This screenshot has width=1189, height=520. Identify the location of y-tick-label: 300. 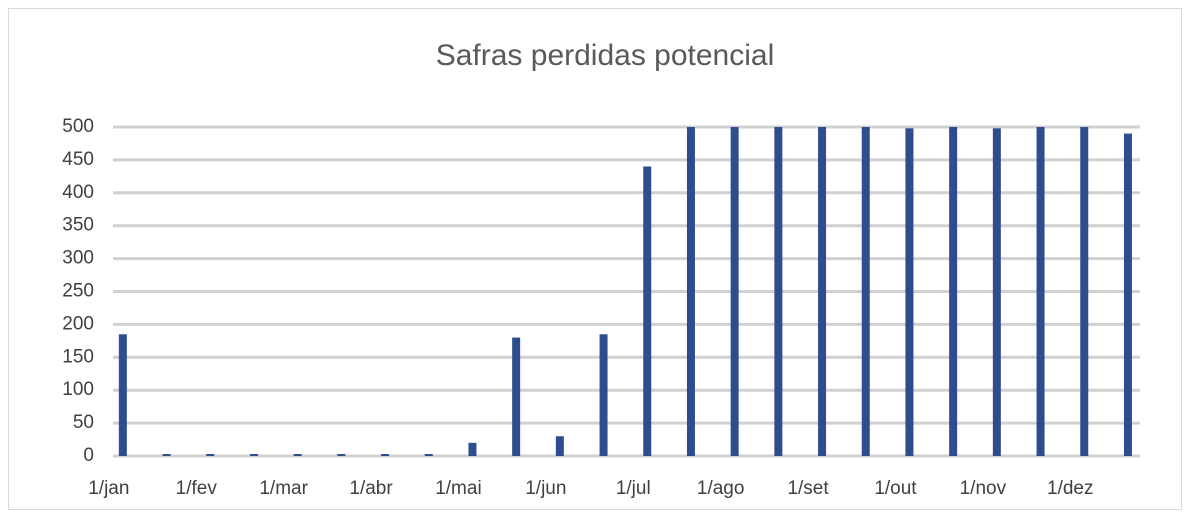
(78, 258).